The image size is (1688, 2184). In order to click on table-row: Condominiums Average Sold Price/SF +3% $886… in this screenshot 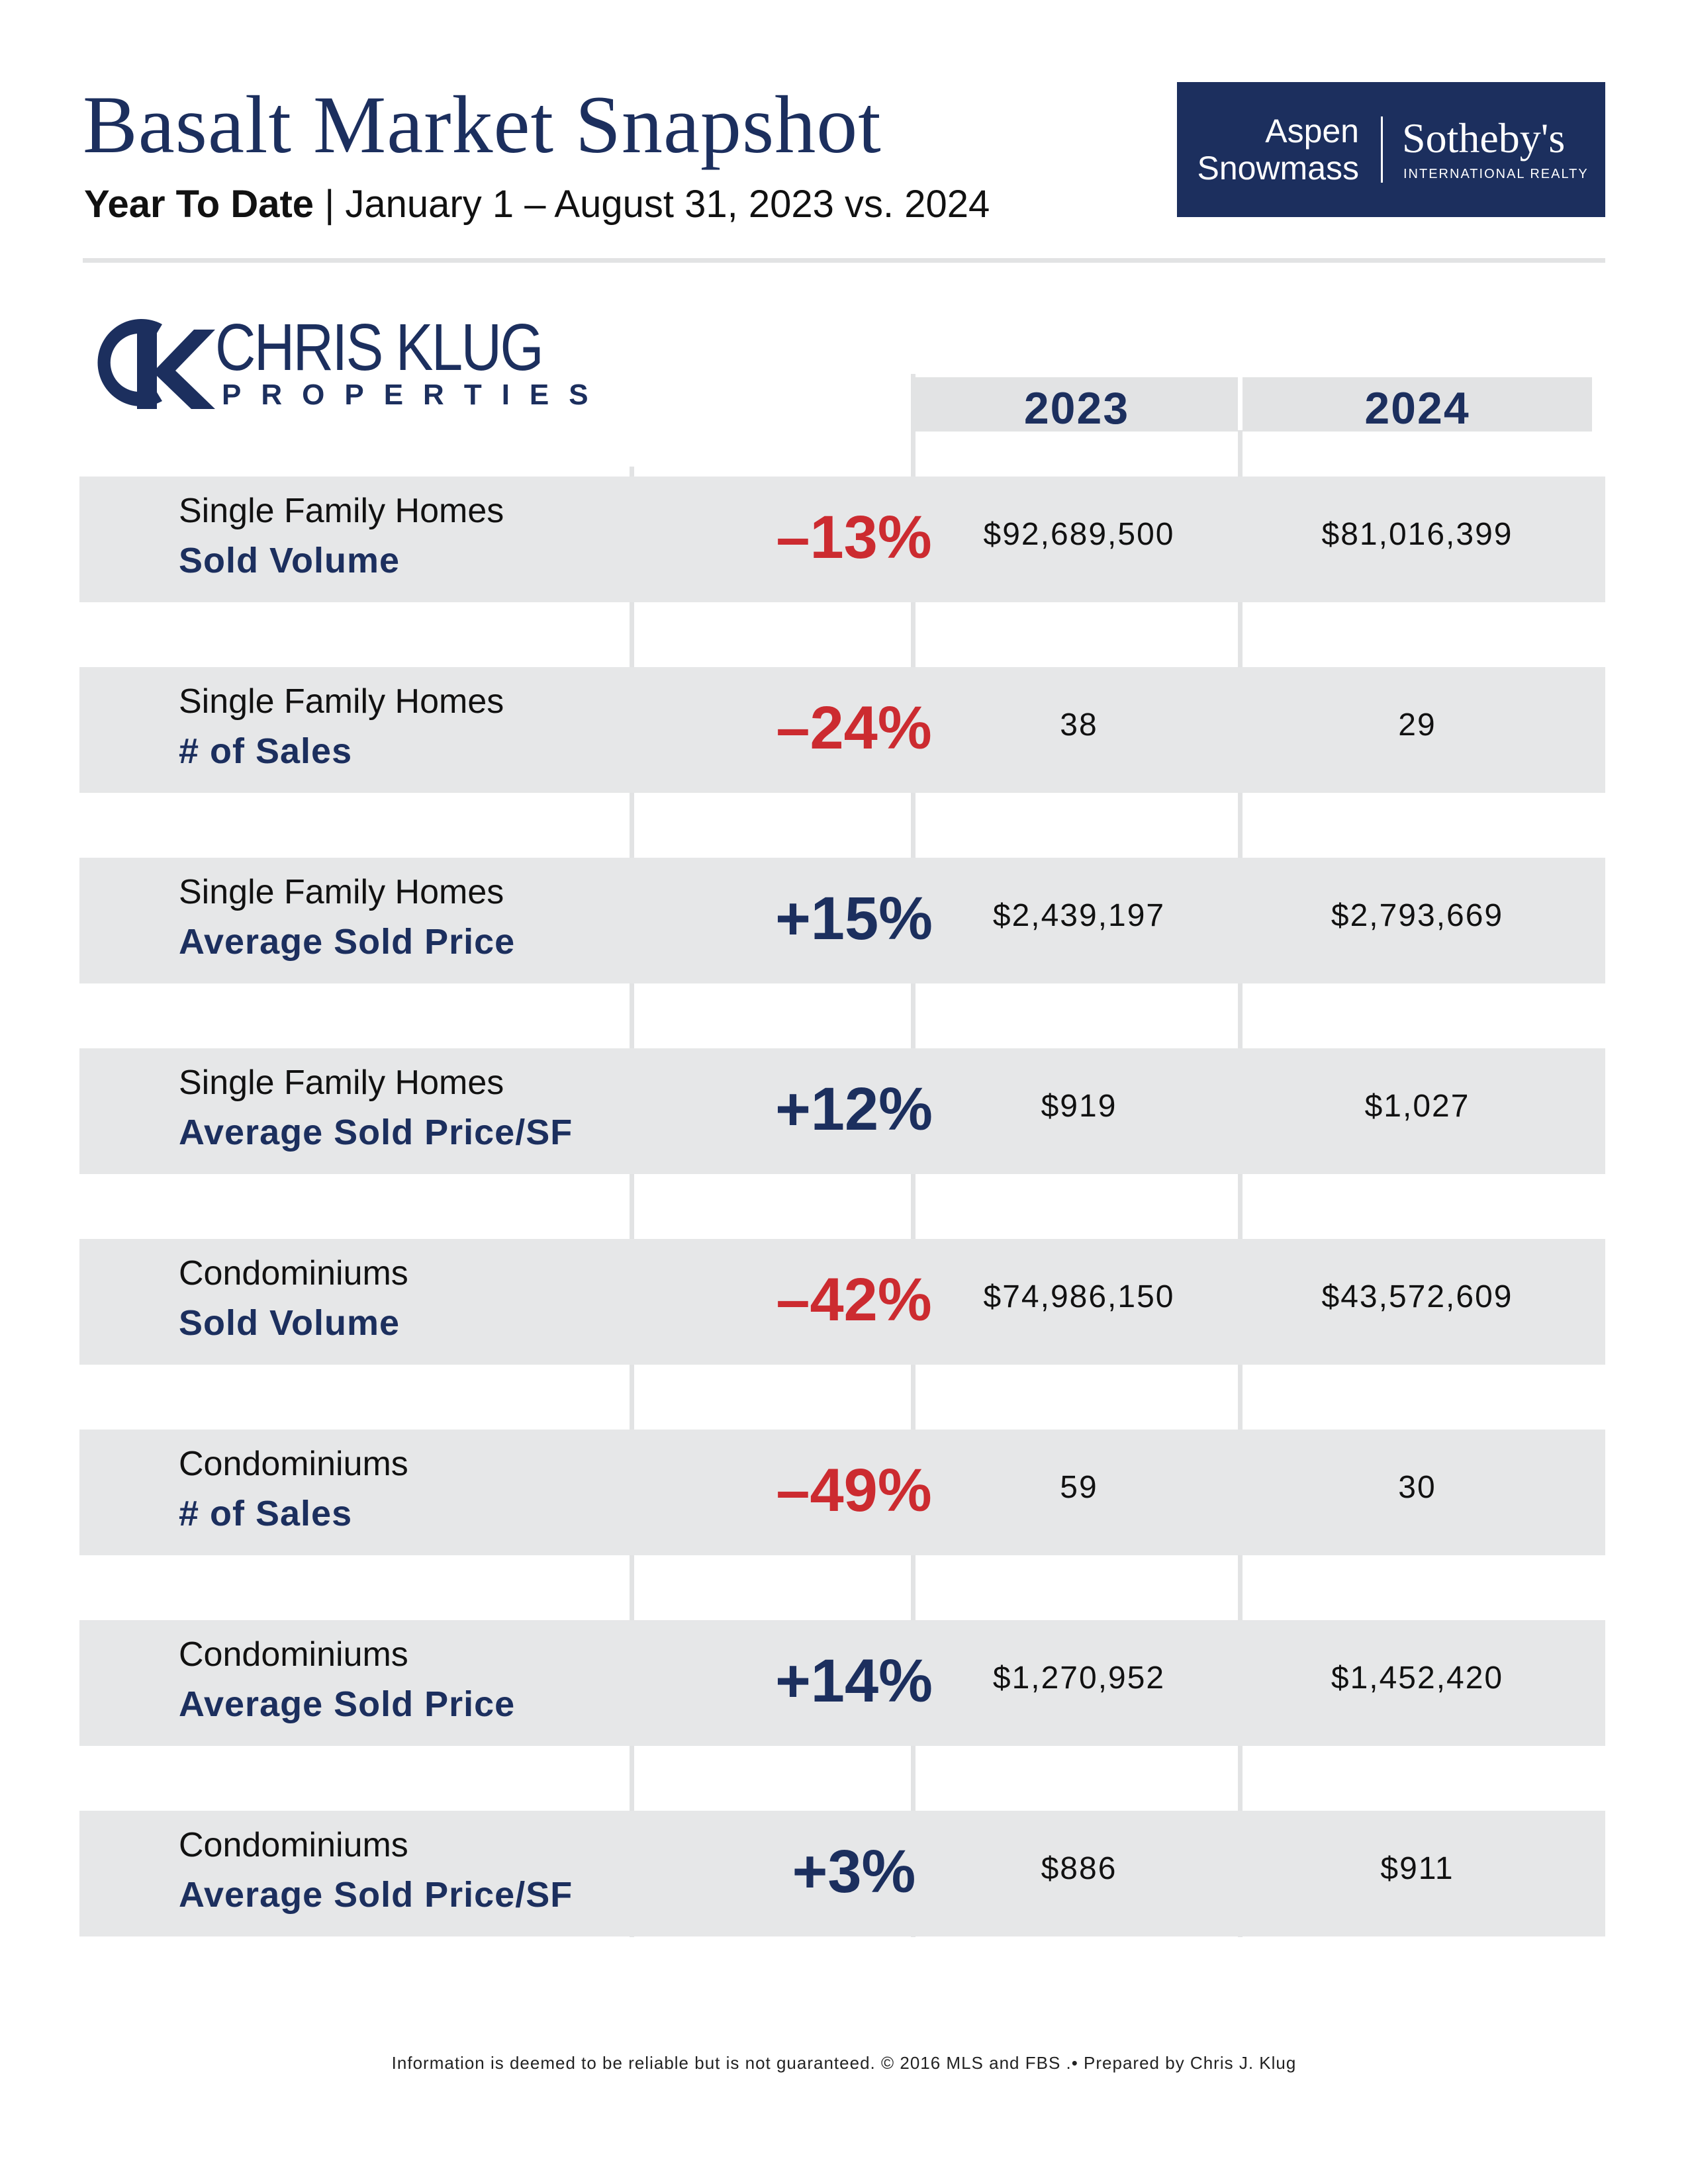, I will do `click(842, 1874)`.